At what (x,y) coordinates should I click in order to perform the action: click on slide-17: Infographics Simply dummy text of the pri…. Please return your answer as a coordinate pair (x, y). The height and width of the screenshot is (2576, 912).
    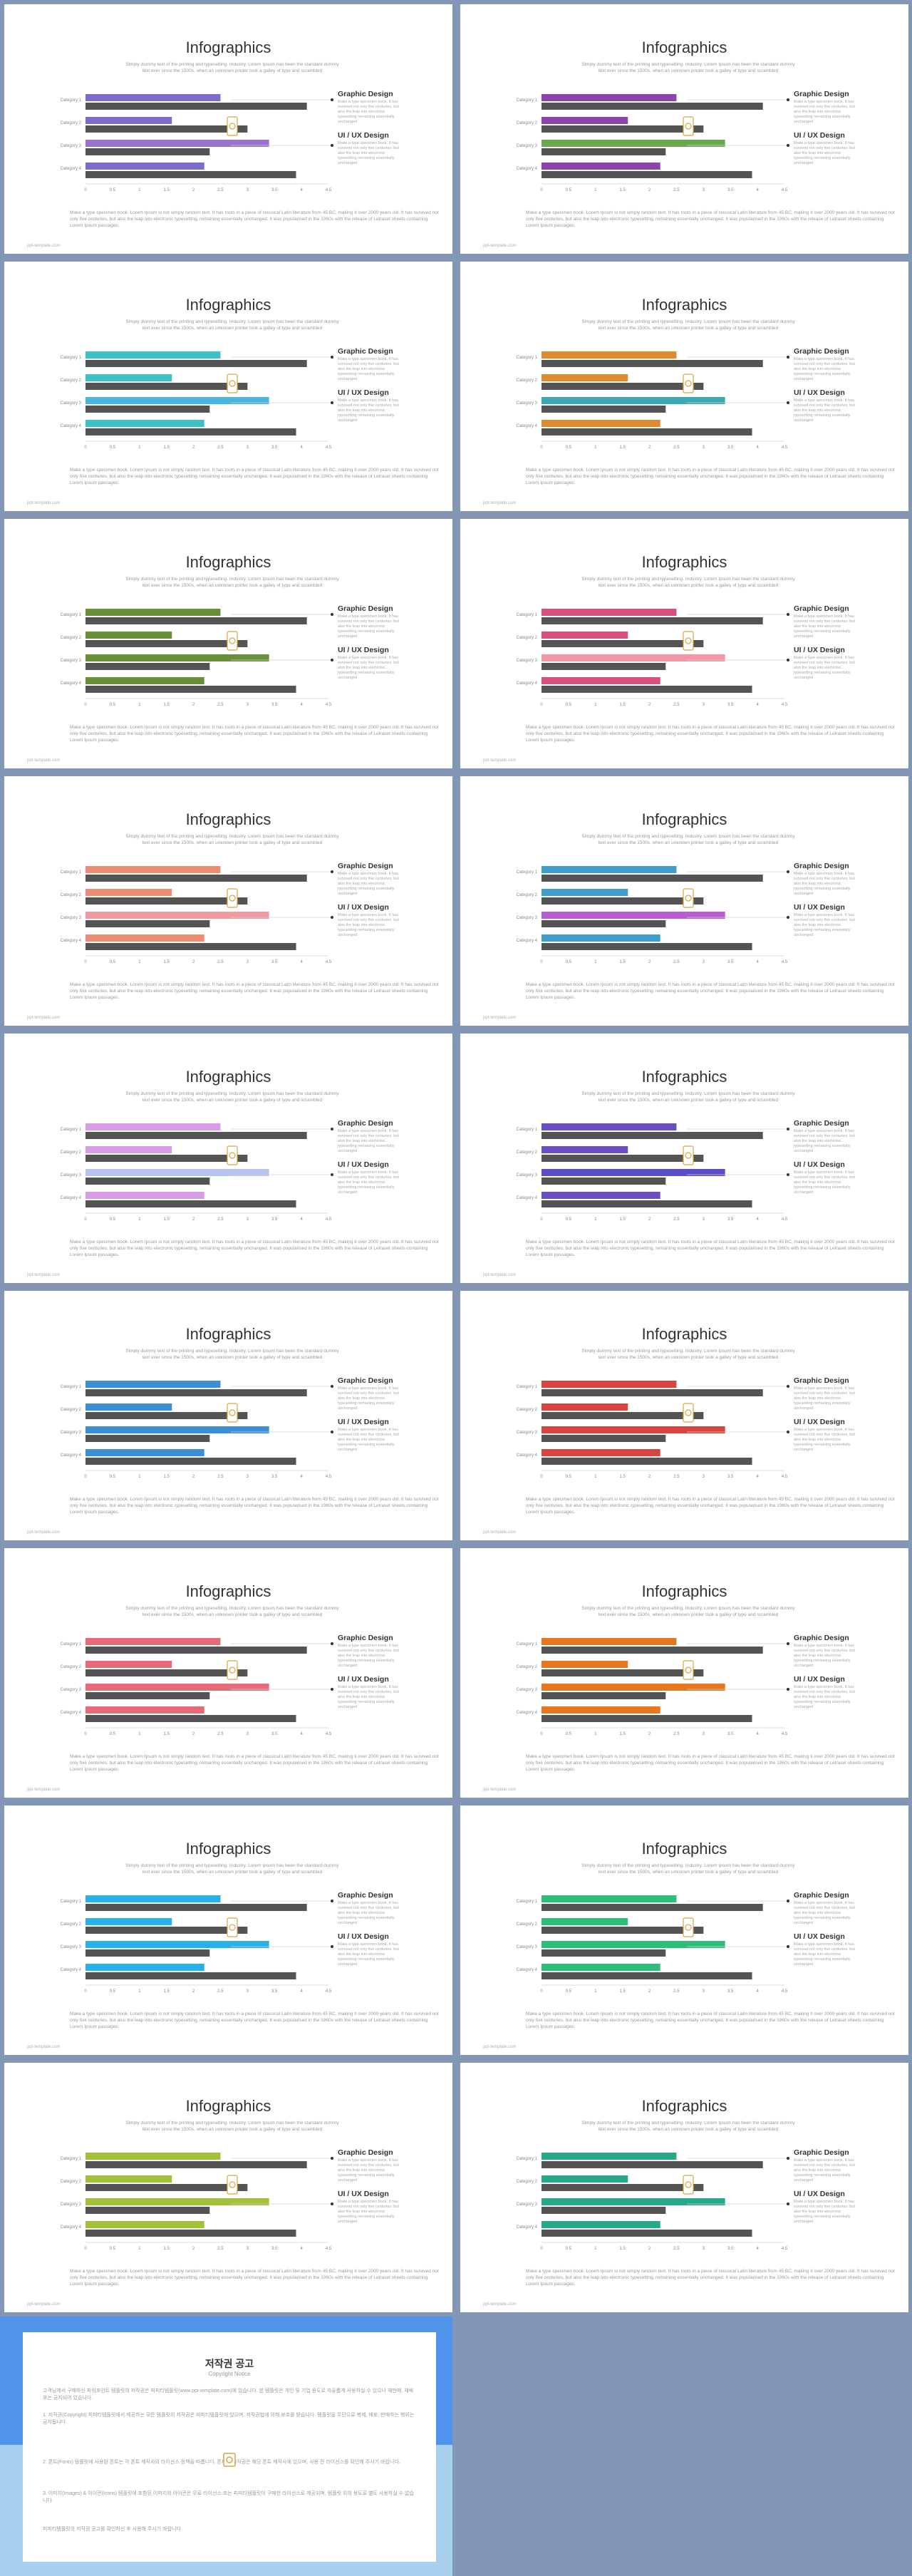
    Looking at the image, I should click on (228, 2187).